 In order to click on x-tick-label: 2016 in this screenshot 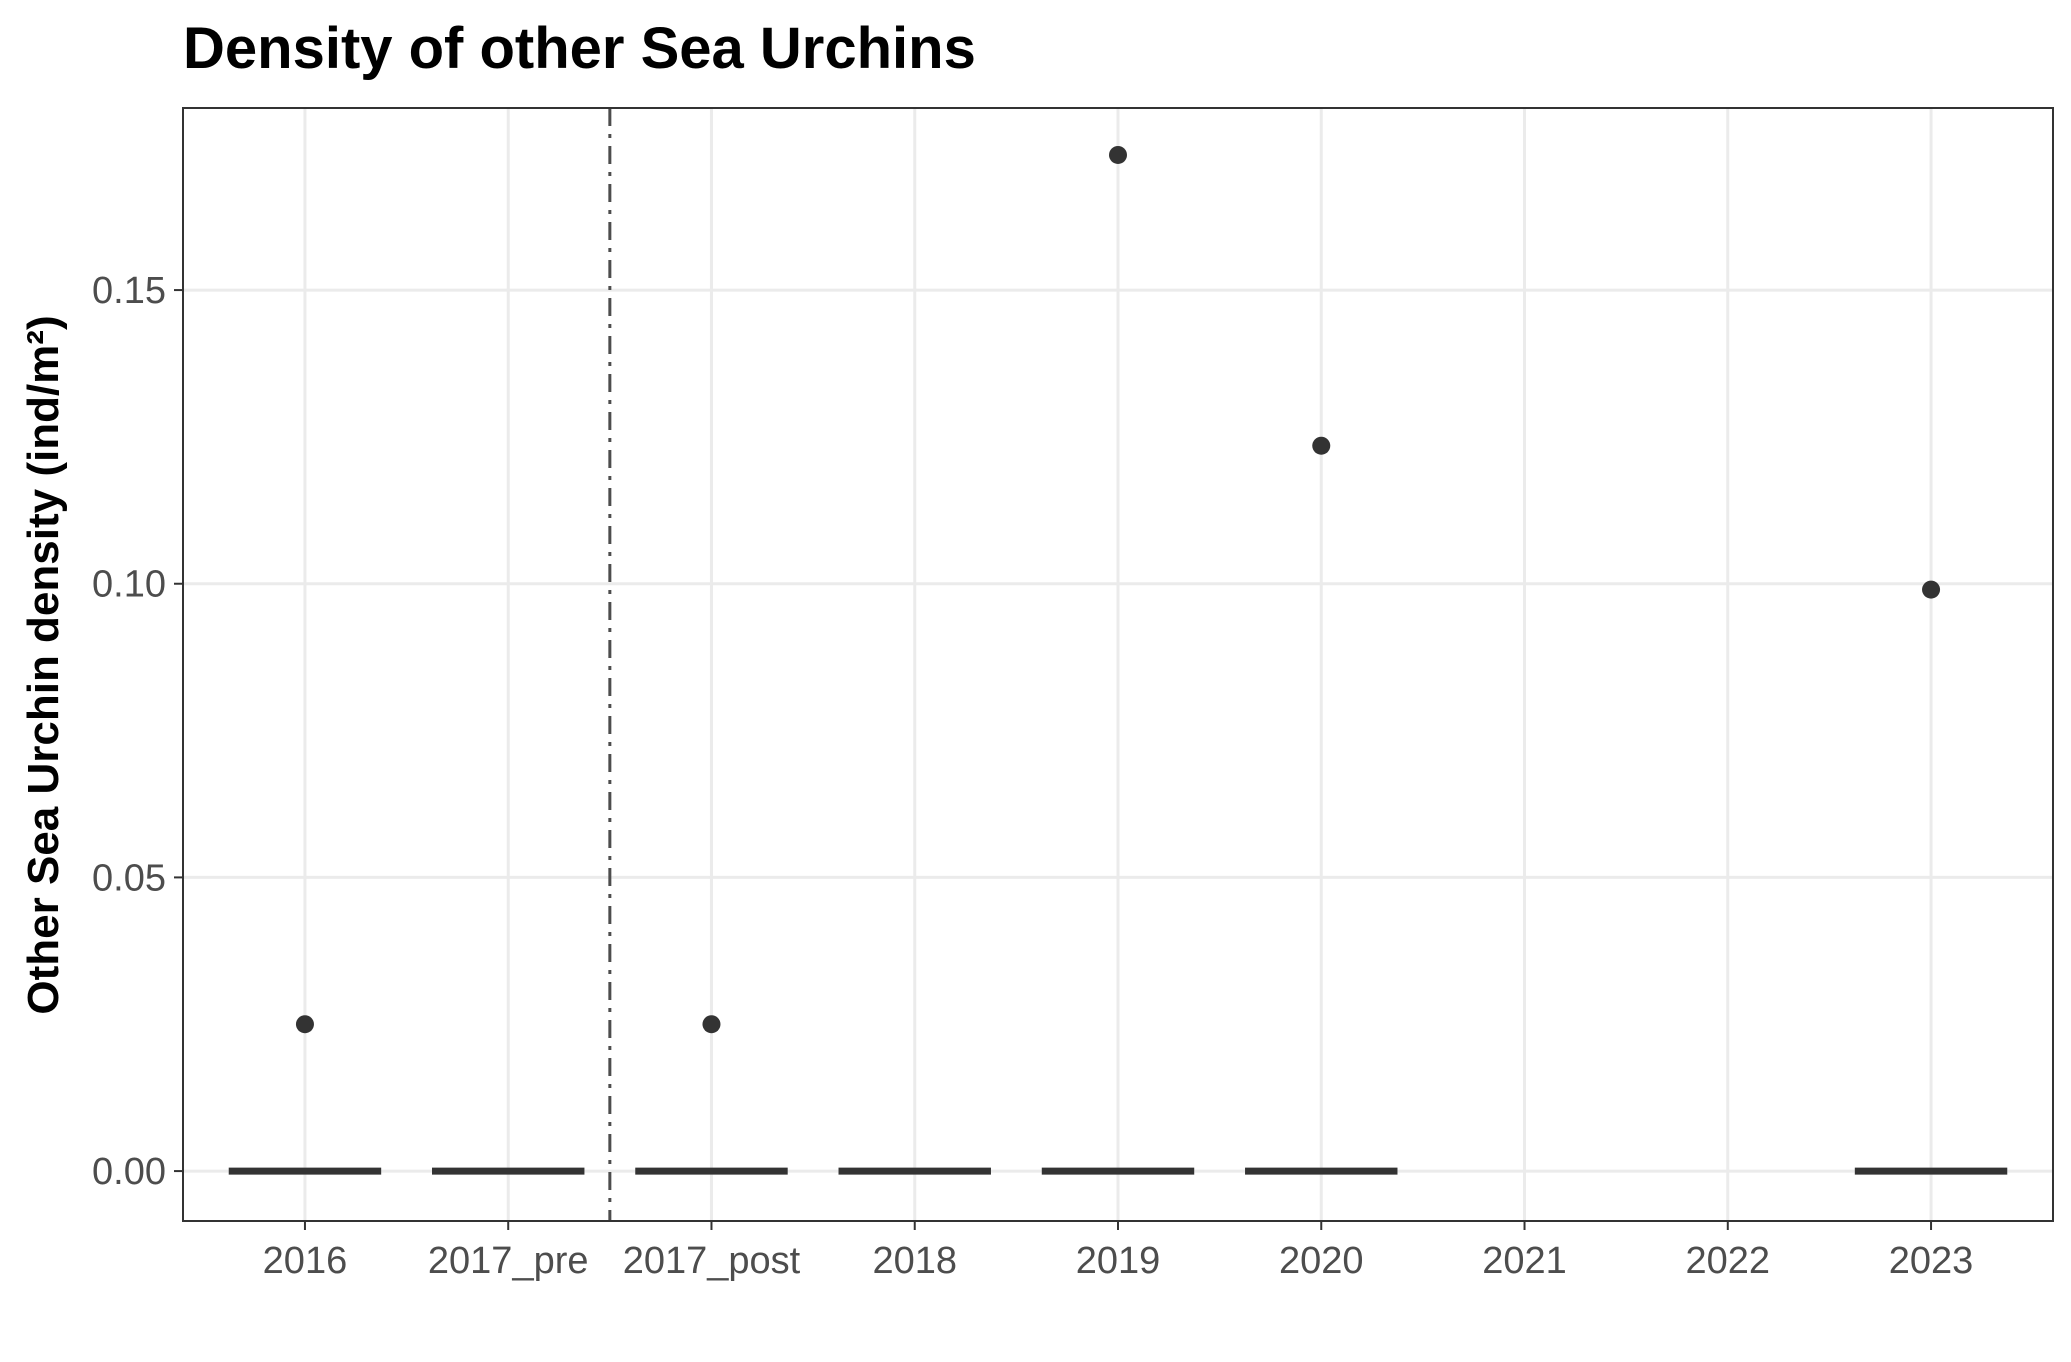, I will do `click(305, 1261)`.